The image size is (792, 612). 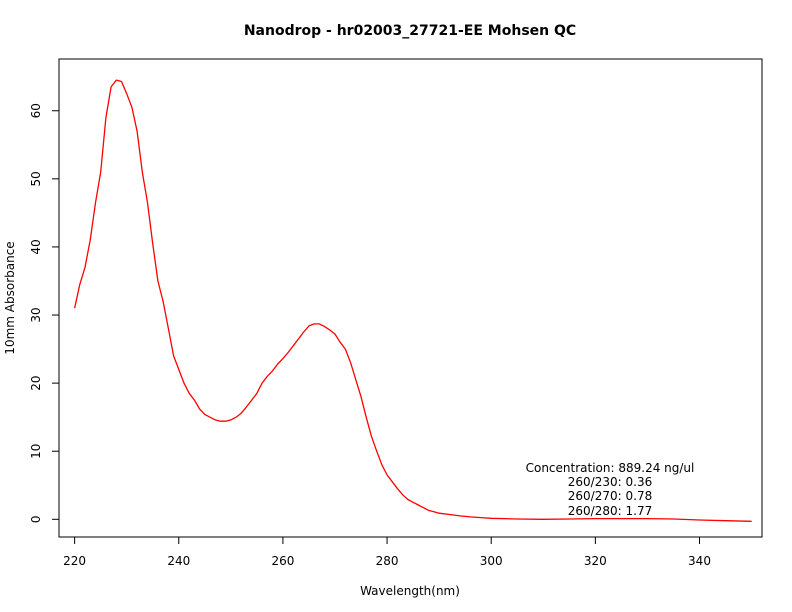 What do you see at coordinates (36, 178) in the screenshot?
I see `y-tick-label: 50` at bounding box center [36, 178].